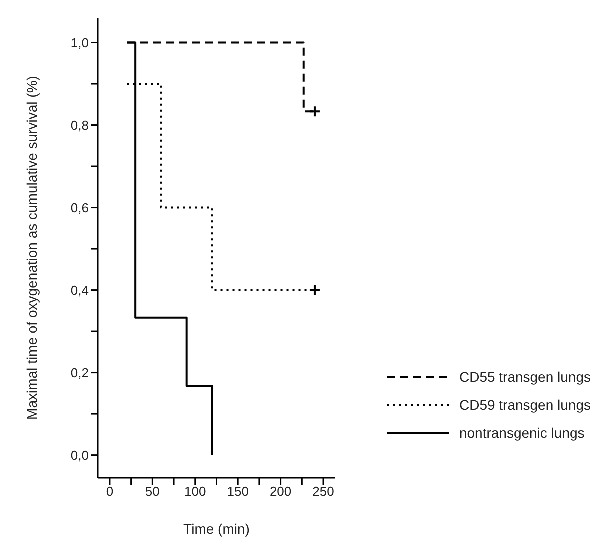  I want to click on x-tick-label: 200, so click(281, 492).